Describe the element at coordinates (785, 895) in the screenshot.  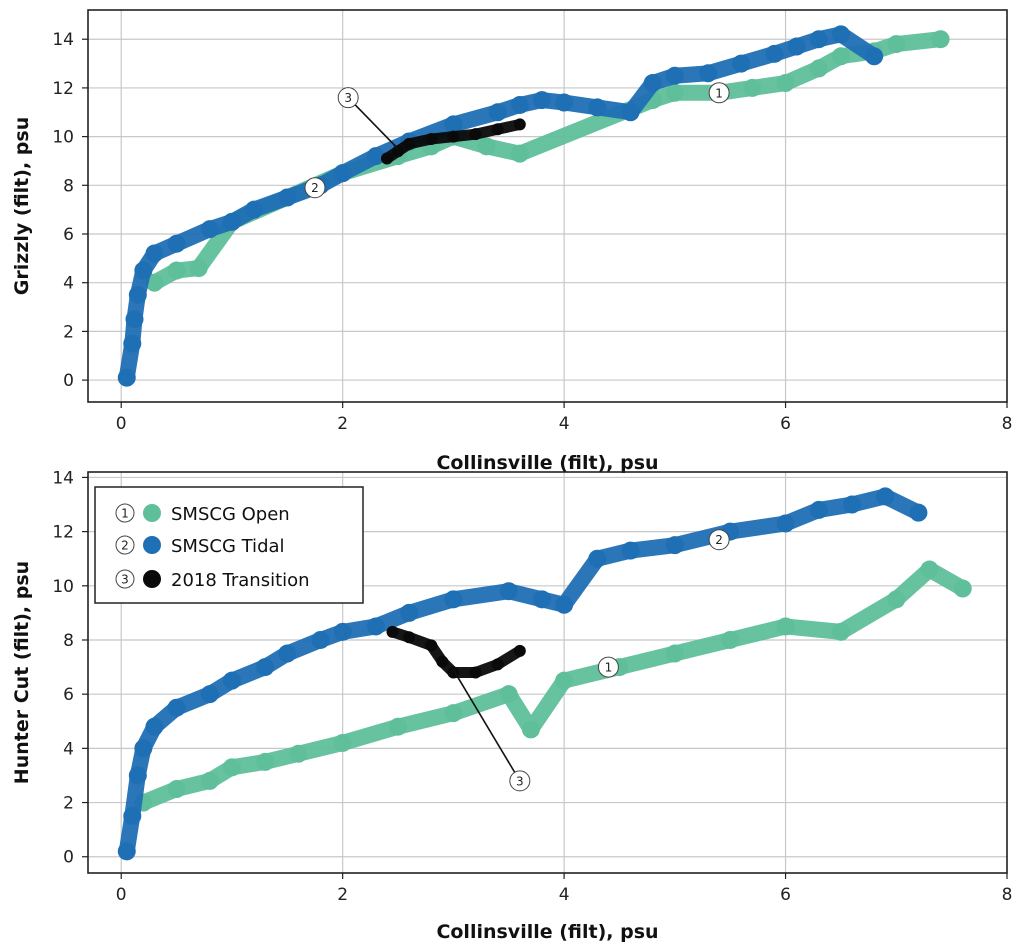
I see `x-tick-label: 6` at that location.